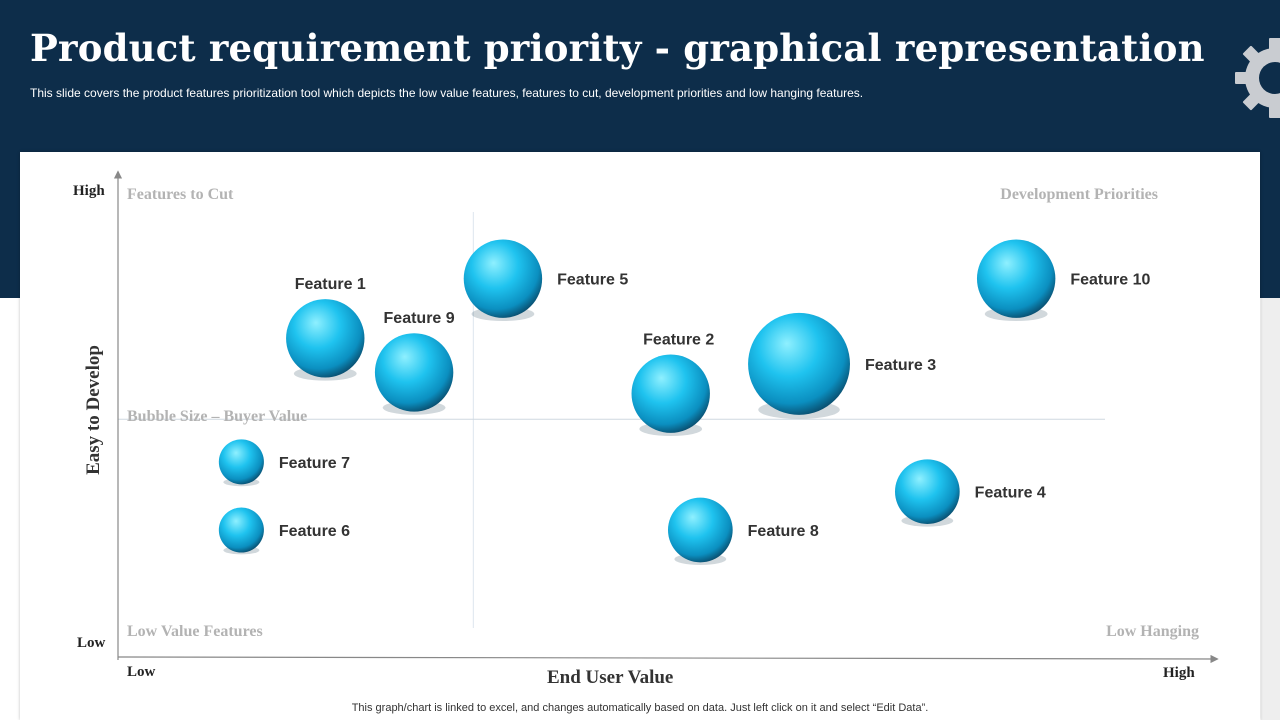 The height and width of the screenshot is (720, 1280). I want to click on bubble-label: Feature 9, so click(419, 318).